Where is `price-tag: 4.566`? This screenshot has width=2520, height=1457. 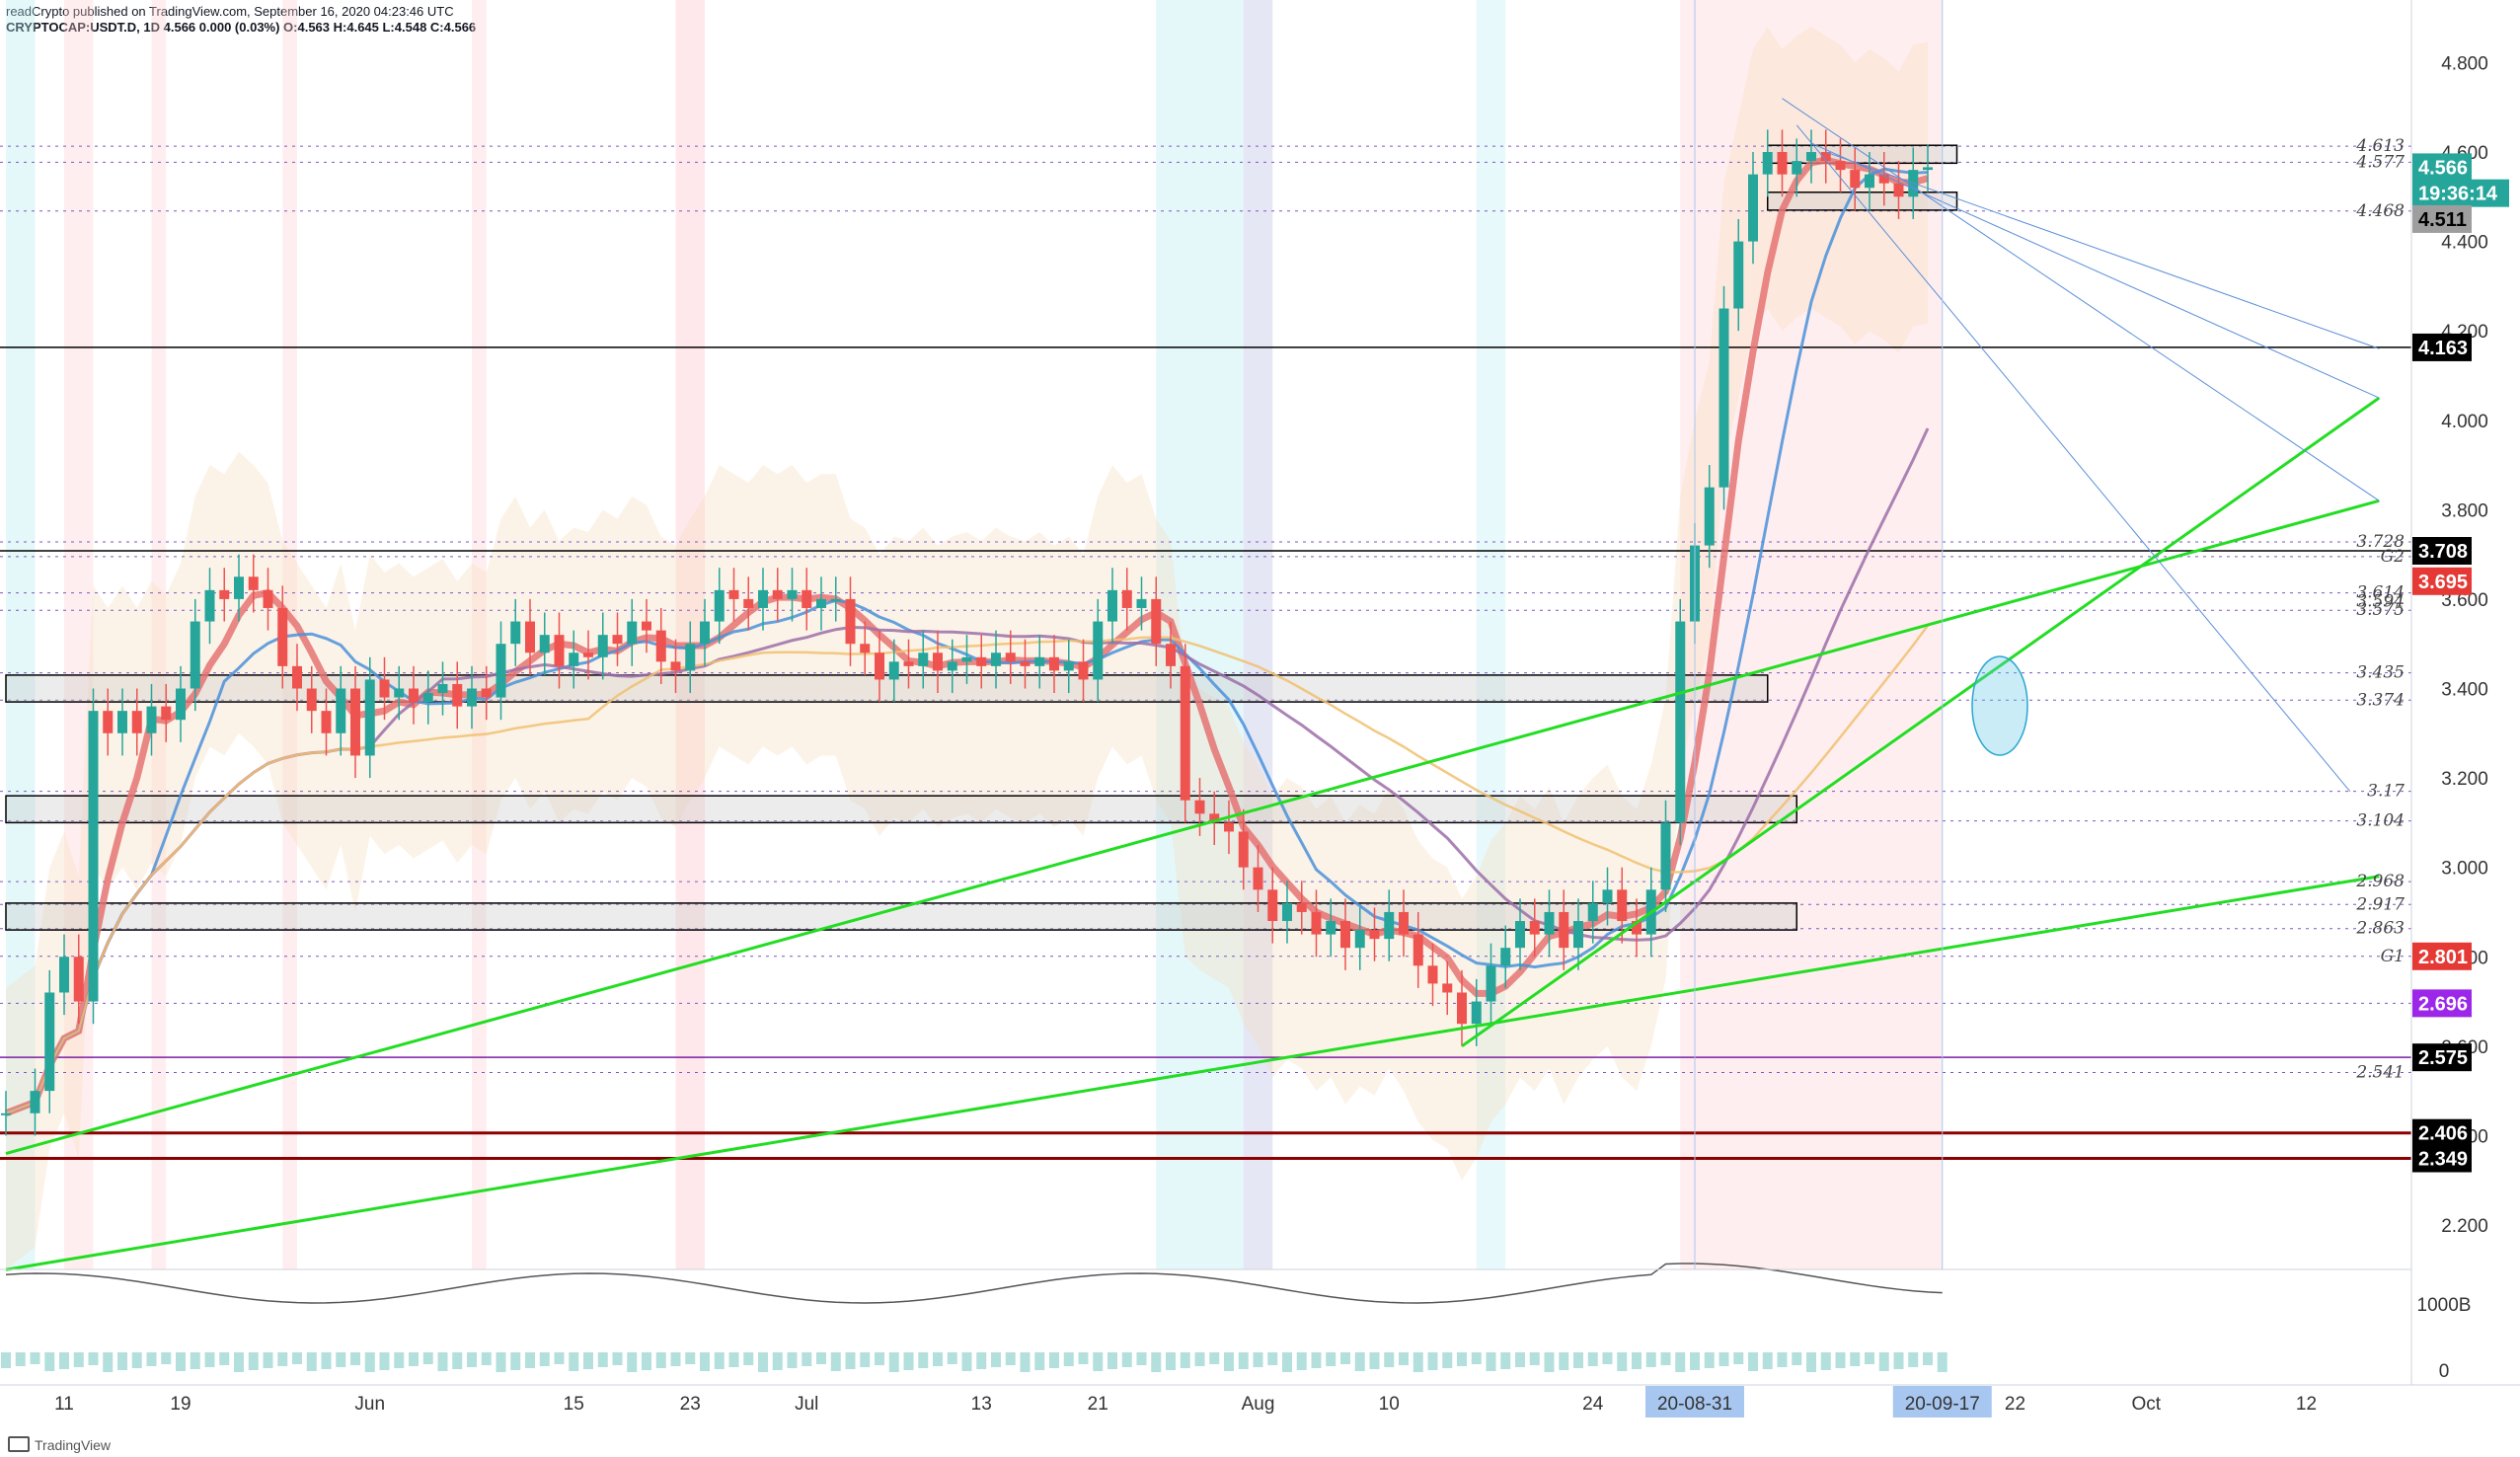
price-tag: 4.566 is located at coordinates (2442, 167).